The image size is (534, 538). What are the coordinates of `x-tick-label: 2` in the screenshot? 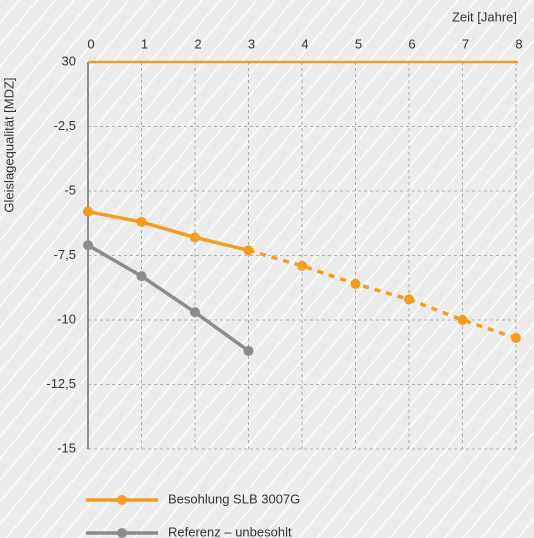 It's located at (197, 43).